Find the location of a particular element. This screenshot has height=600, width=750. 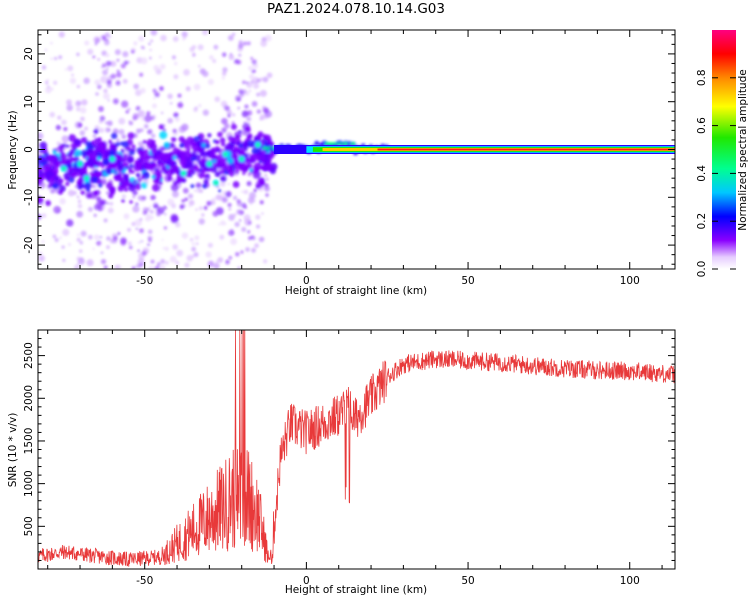

bottom-y-tick-label: 1000 is located at coordinates (29, 483).